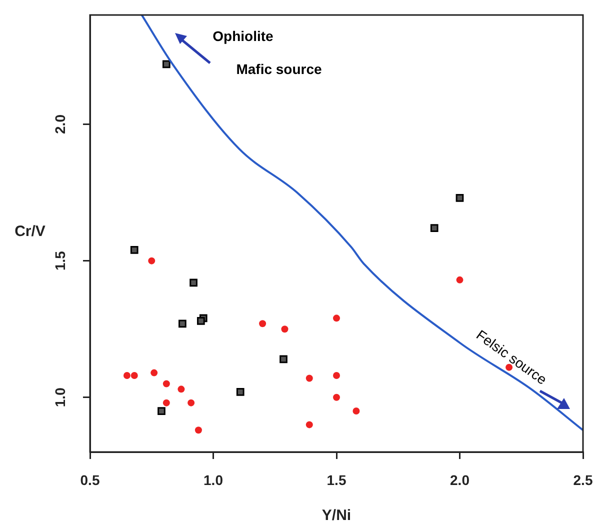  What do you see at coordinates (90, 480) in the screenshot?
I see `x-tick-label: 0.5` at bounding box center [90, 480].